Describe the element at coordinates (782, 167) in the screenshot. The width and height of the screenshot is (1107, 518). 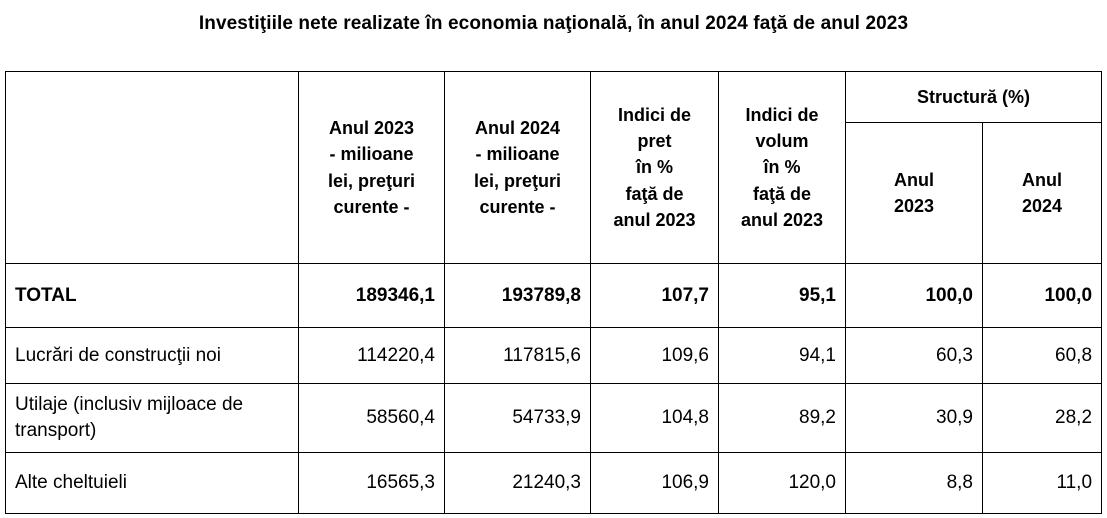
I see `header-volume-index: Indici de volum în % faţă de anul 2023` at that location.